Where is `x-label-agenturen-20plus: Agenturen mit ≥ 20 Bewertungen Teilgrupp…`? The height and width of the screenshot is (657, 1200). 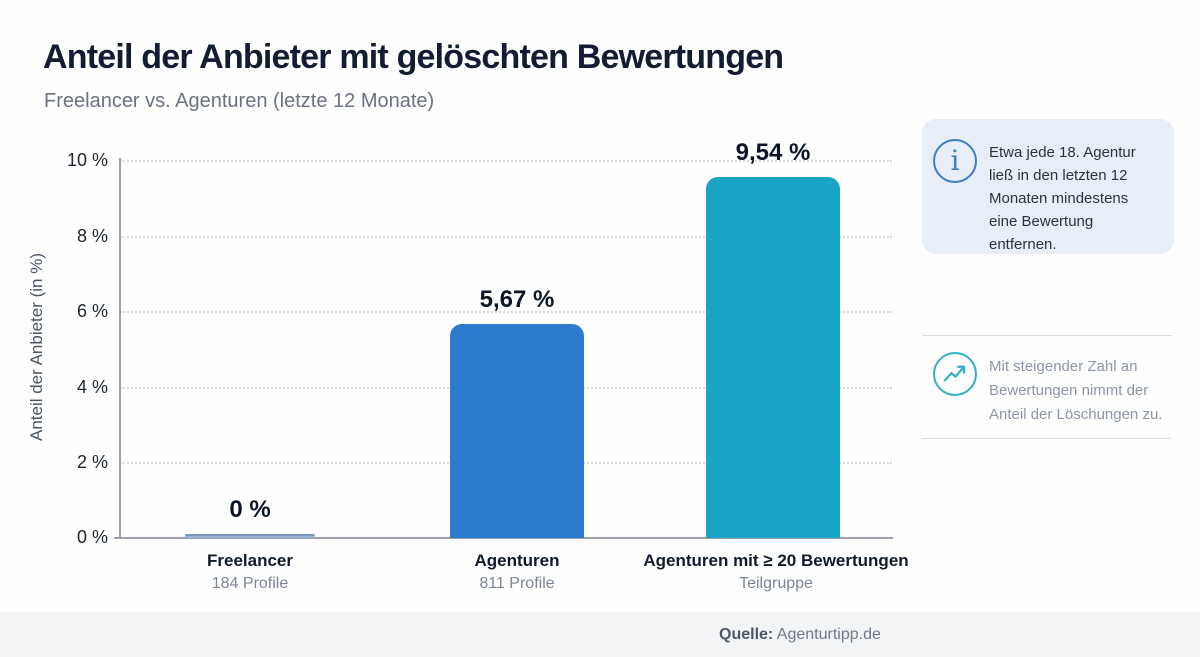
x-label-agenturen-20plus: Agenturen mit ≥ 20 Bewertungen Teilgrupp… is located at coordinates (776, 572).